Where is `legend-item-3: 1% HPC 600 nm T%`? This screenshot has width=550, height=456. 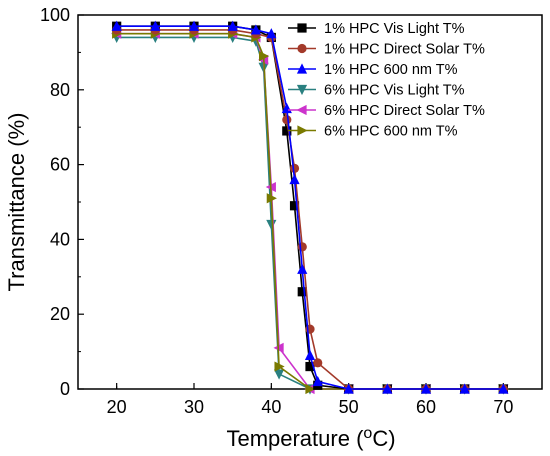
legend-item-3: 1% HPC 600 nm T% is located at coordinates (373, 70).